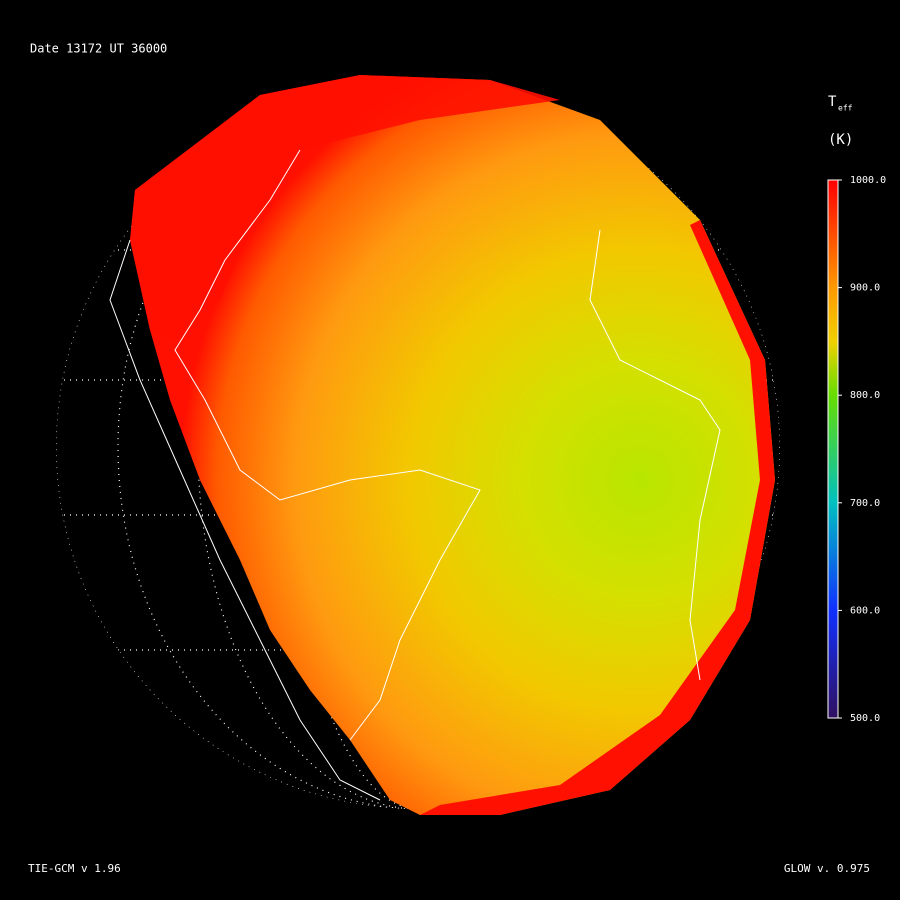 This screenshot has width=900, height=900. I want to click on colorbar-tick-label: 900.0, so click(865, 288).